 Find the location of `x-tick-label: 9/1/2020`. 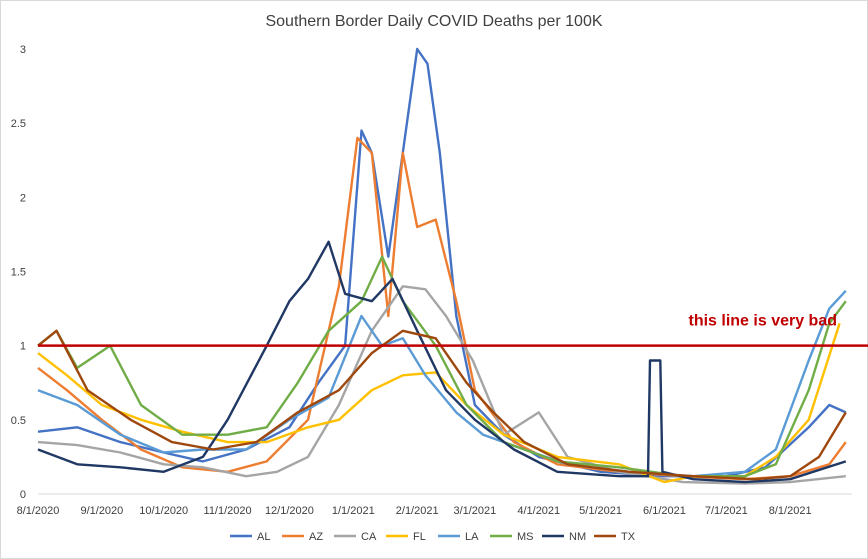

x-tick-label: 9/1/2020 is located at coordinates (101, 511).